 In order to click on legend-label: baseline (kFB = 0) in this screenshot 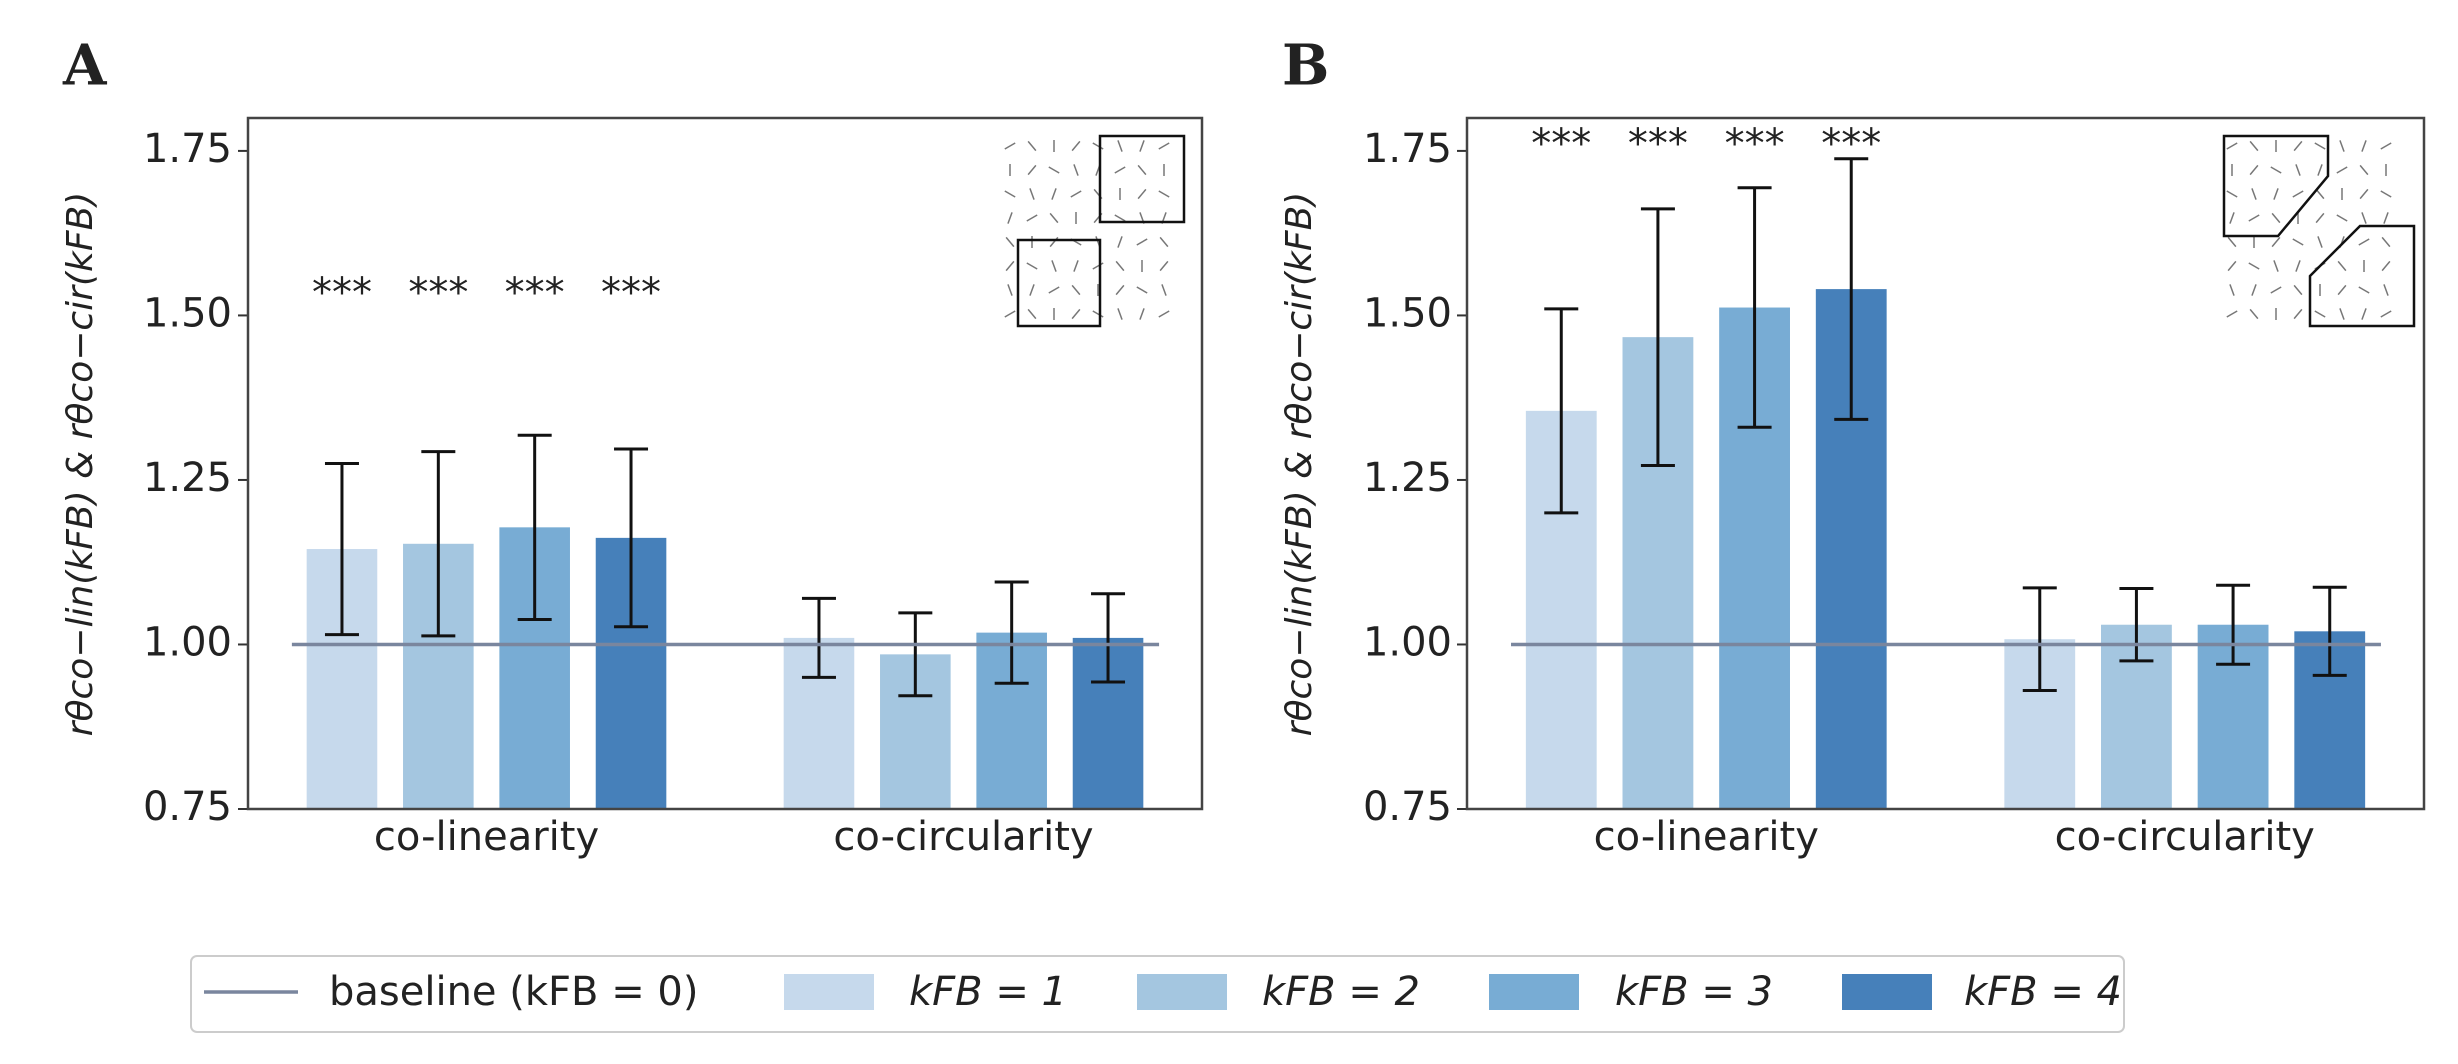, I will do `click(513, 992)`.